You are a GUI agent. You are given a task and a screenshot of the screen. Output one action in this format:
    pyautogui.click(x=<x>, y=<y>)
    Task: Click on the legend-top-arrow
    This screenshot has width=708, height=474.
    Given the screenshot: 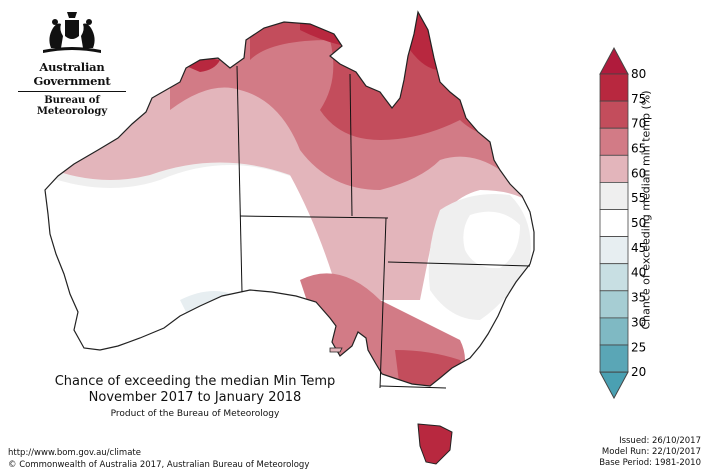 What is the action you would take?
    pyautogui.click(x=614, y=60)
    